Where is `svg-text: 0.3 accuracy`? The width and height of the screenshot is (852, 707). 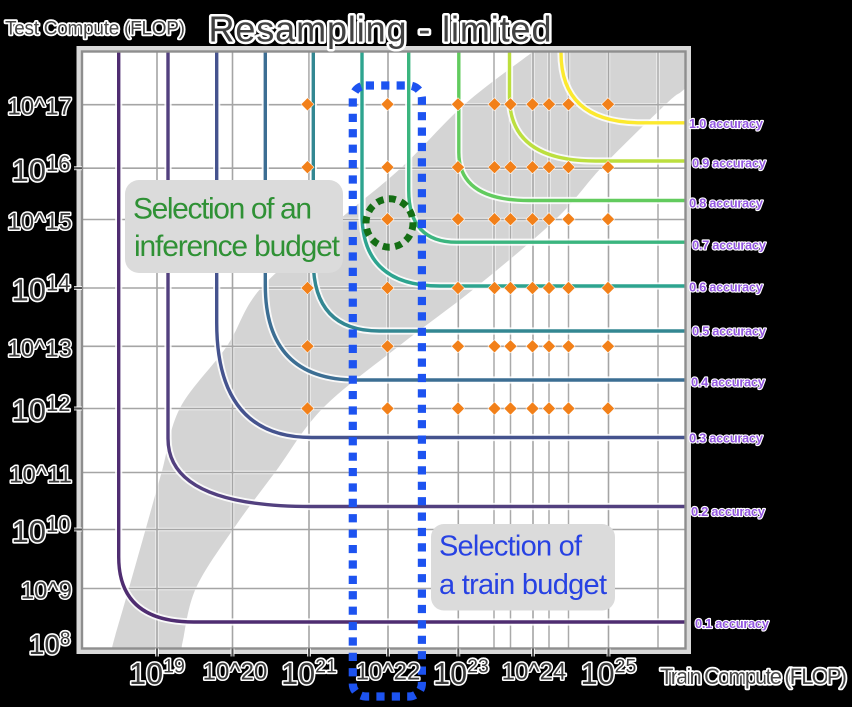 svg-text: 0.3 accuracy is located at coordinates (726, 437).